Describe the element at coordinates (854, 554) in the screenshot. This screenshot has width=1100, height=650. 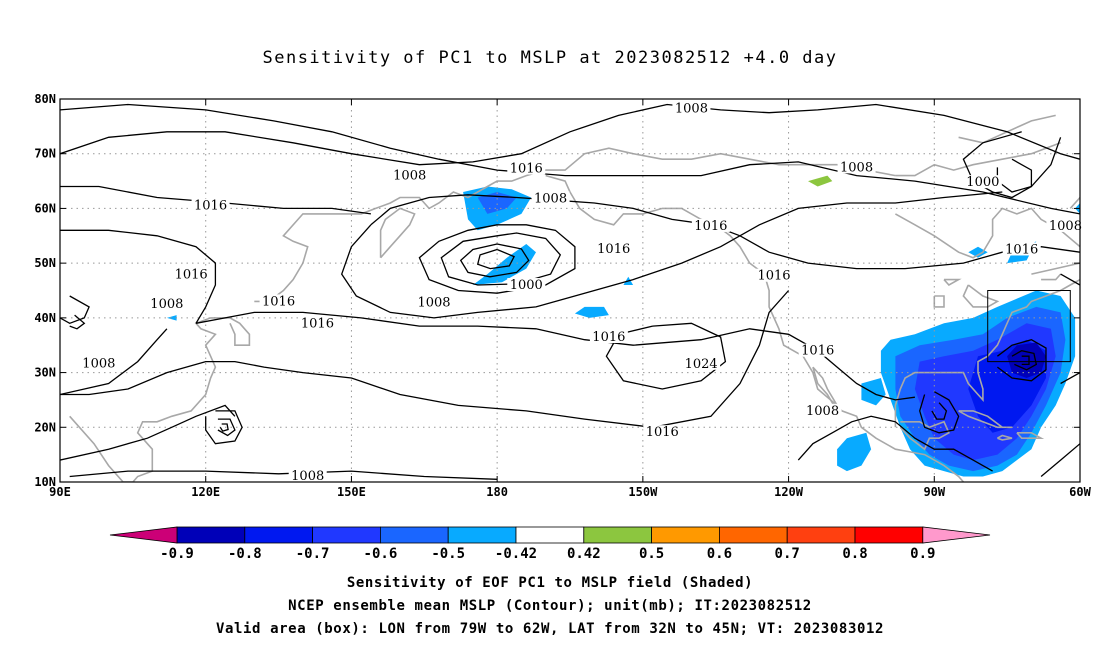
I see `colorbar-tick-label: 0.8` at that location.